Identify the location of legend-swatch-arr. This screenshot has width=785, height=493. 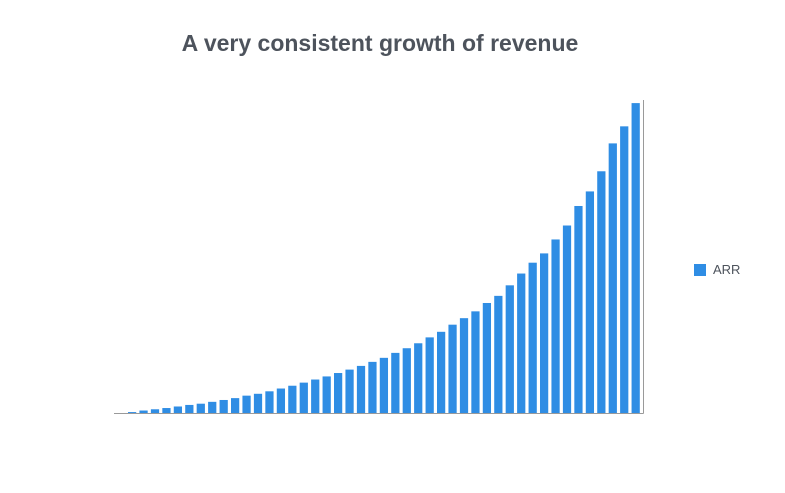
(700, 269).